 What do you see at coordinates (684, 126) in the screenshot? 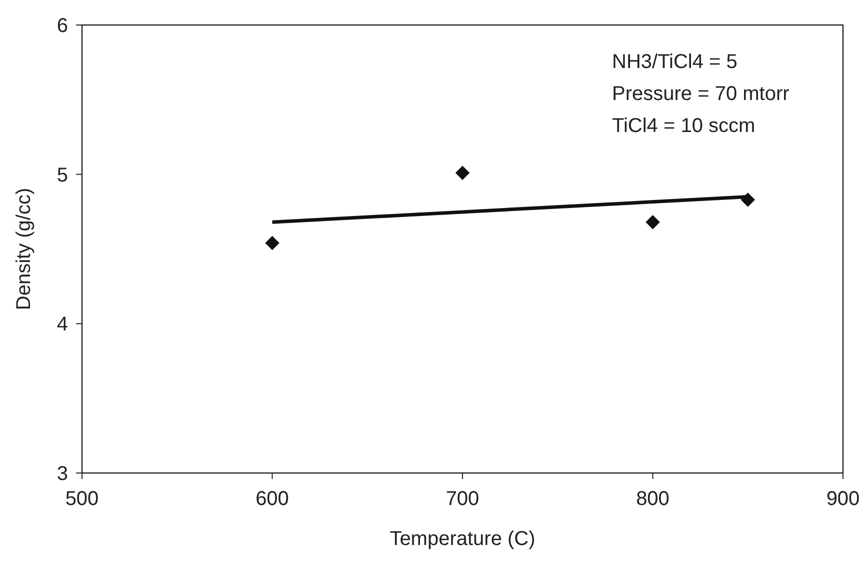
I see `annotation: TiCl4 = 10 sccm` at bounding box center [684, 126].